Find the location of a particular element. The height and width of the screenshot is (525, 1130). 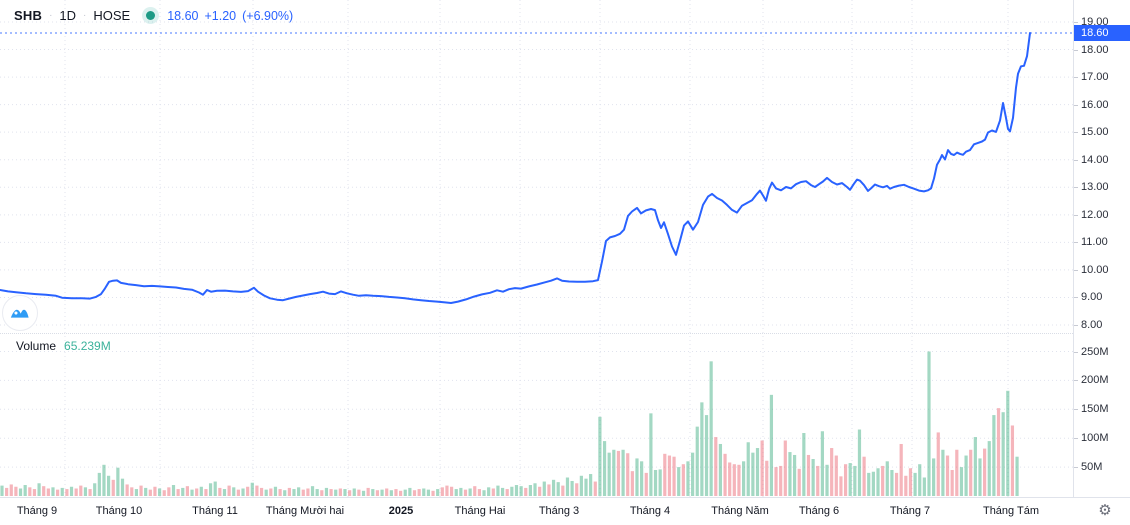

time-axis-label: Tháng 10 is located at coordinates (119, 511).